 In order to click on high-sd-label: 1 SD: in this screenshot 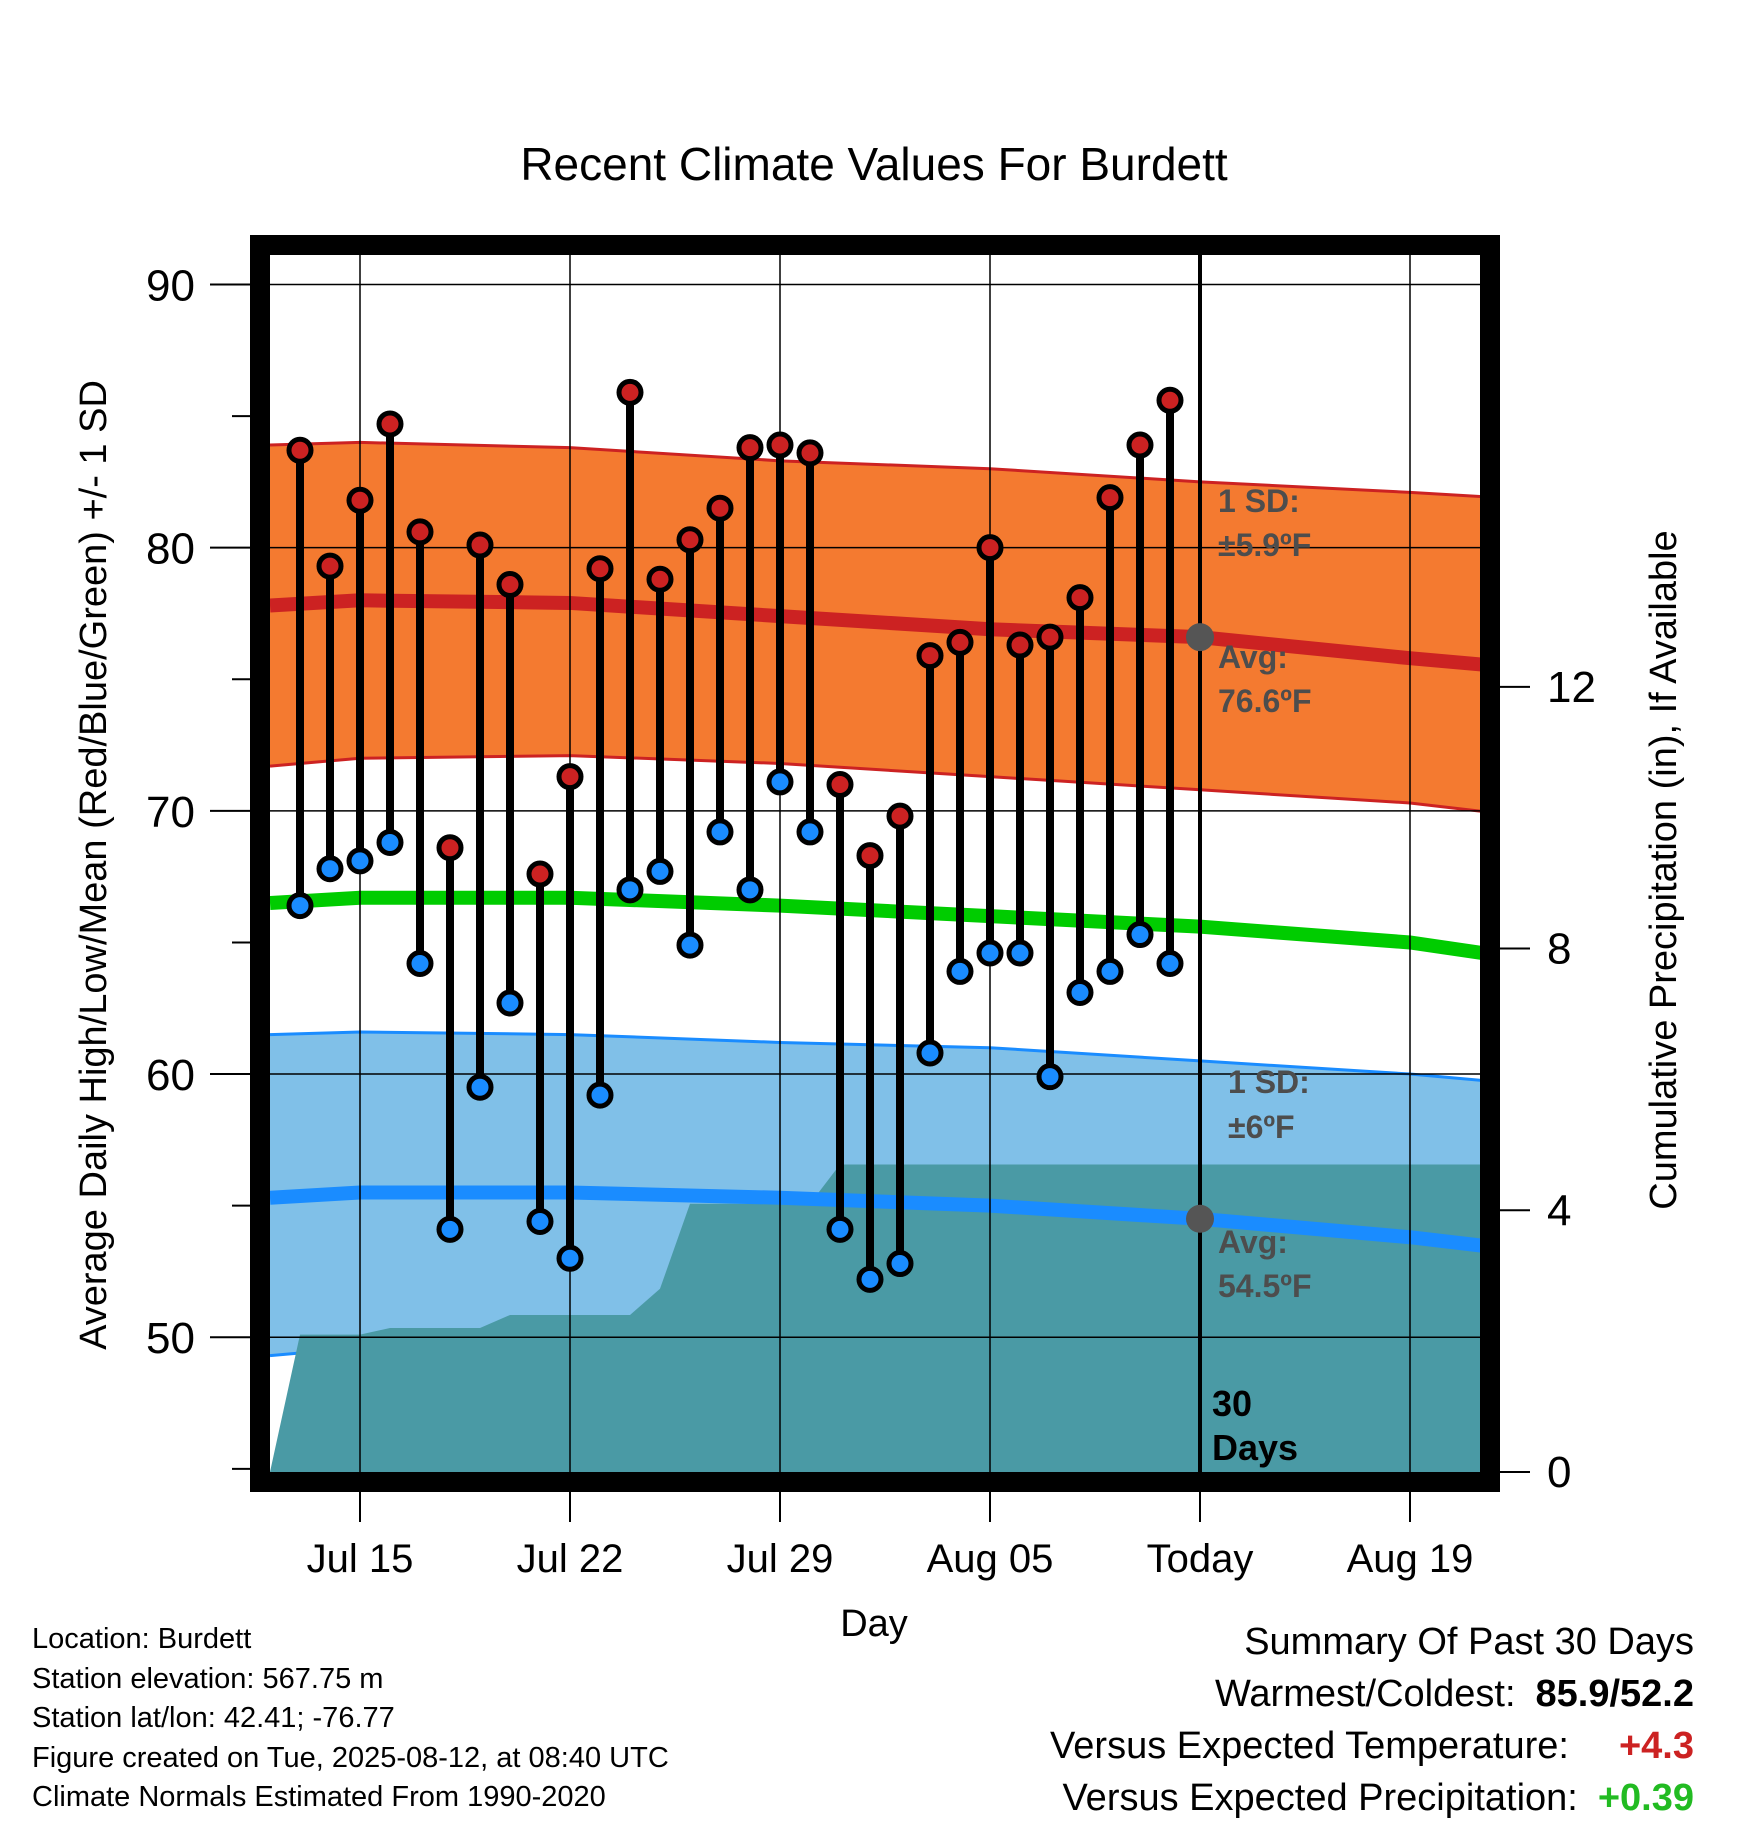, I will do `click(1259, 501)`.